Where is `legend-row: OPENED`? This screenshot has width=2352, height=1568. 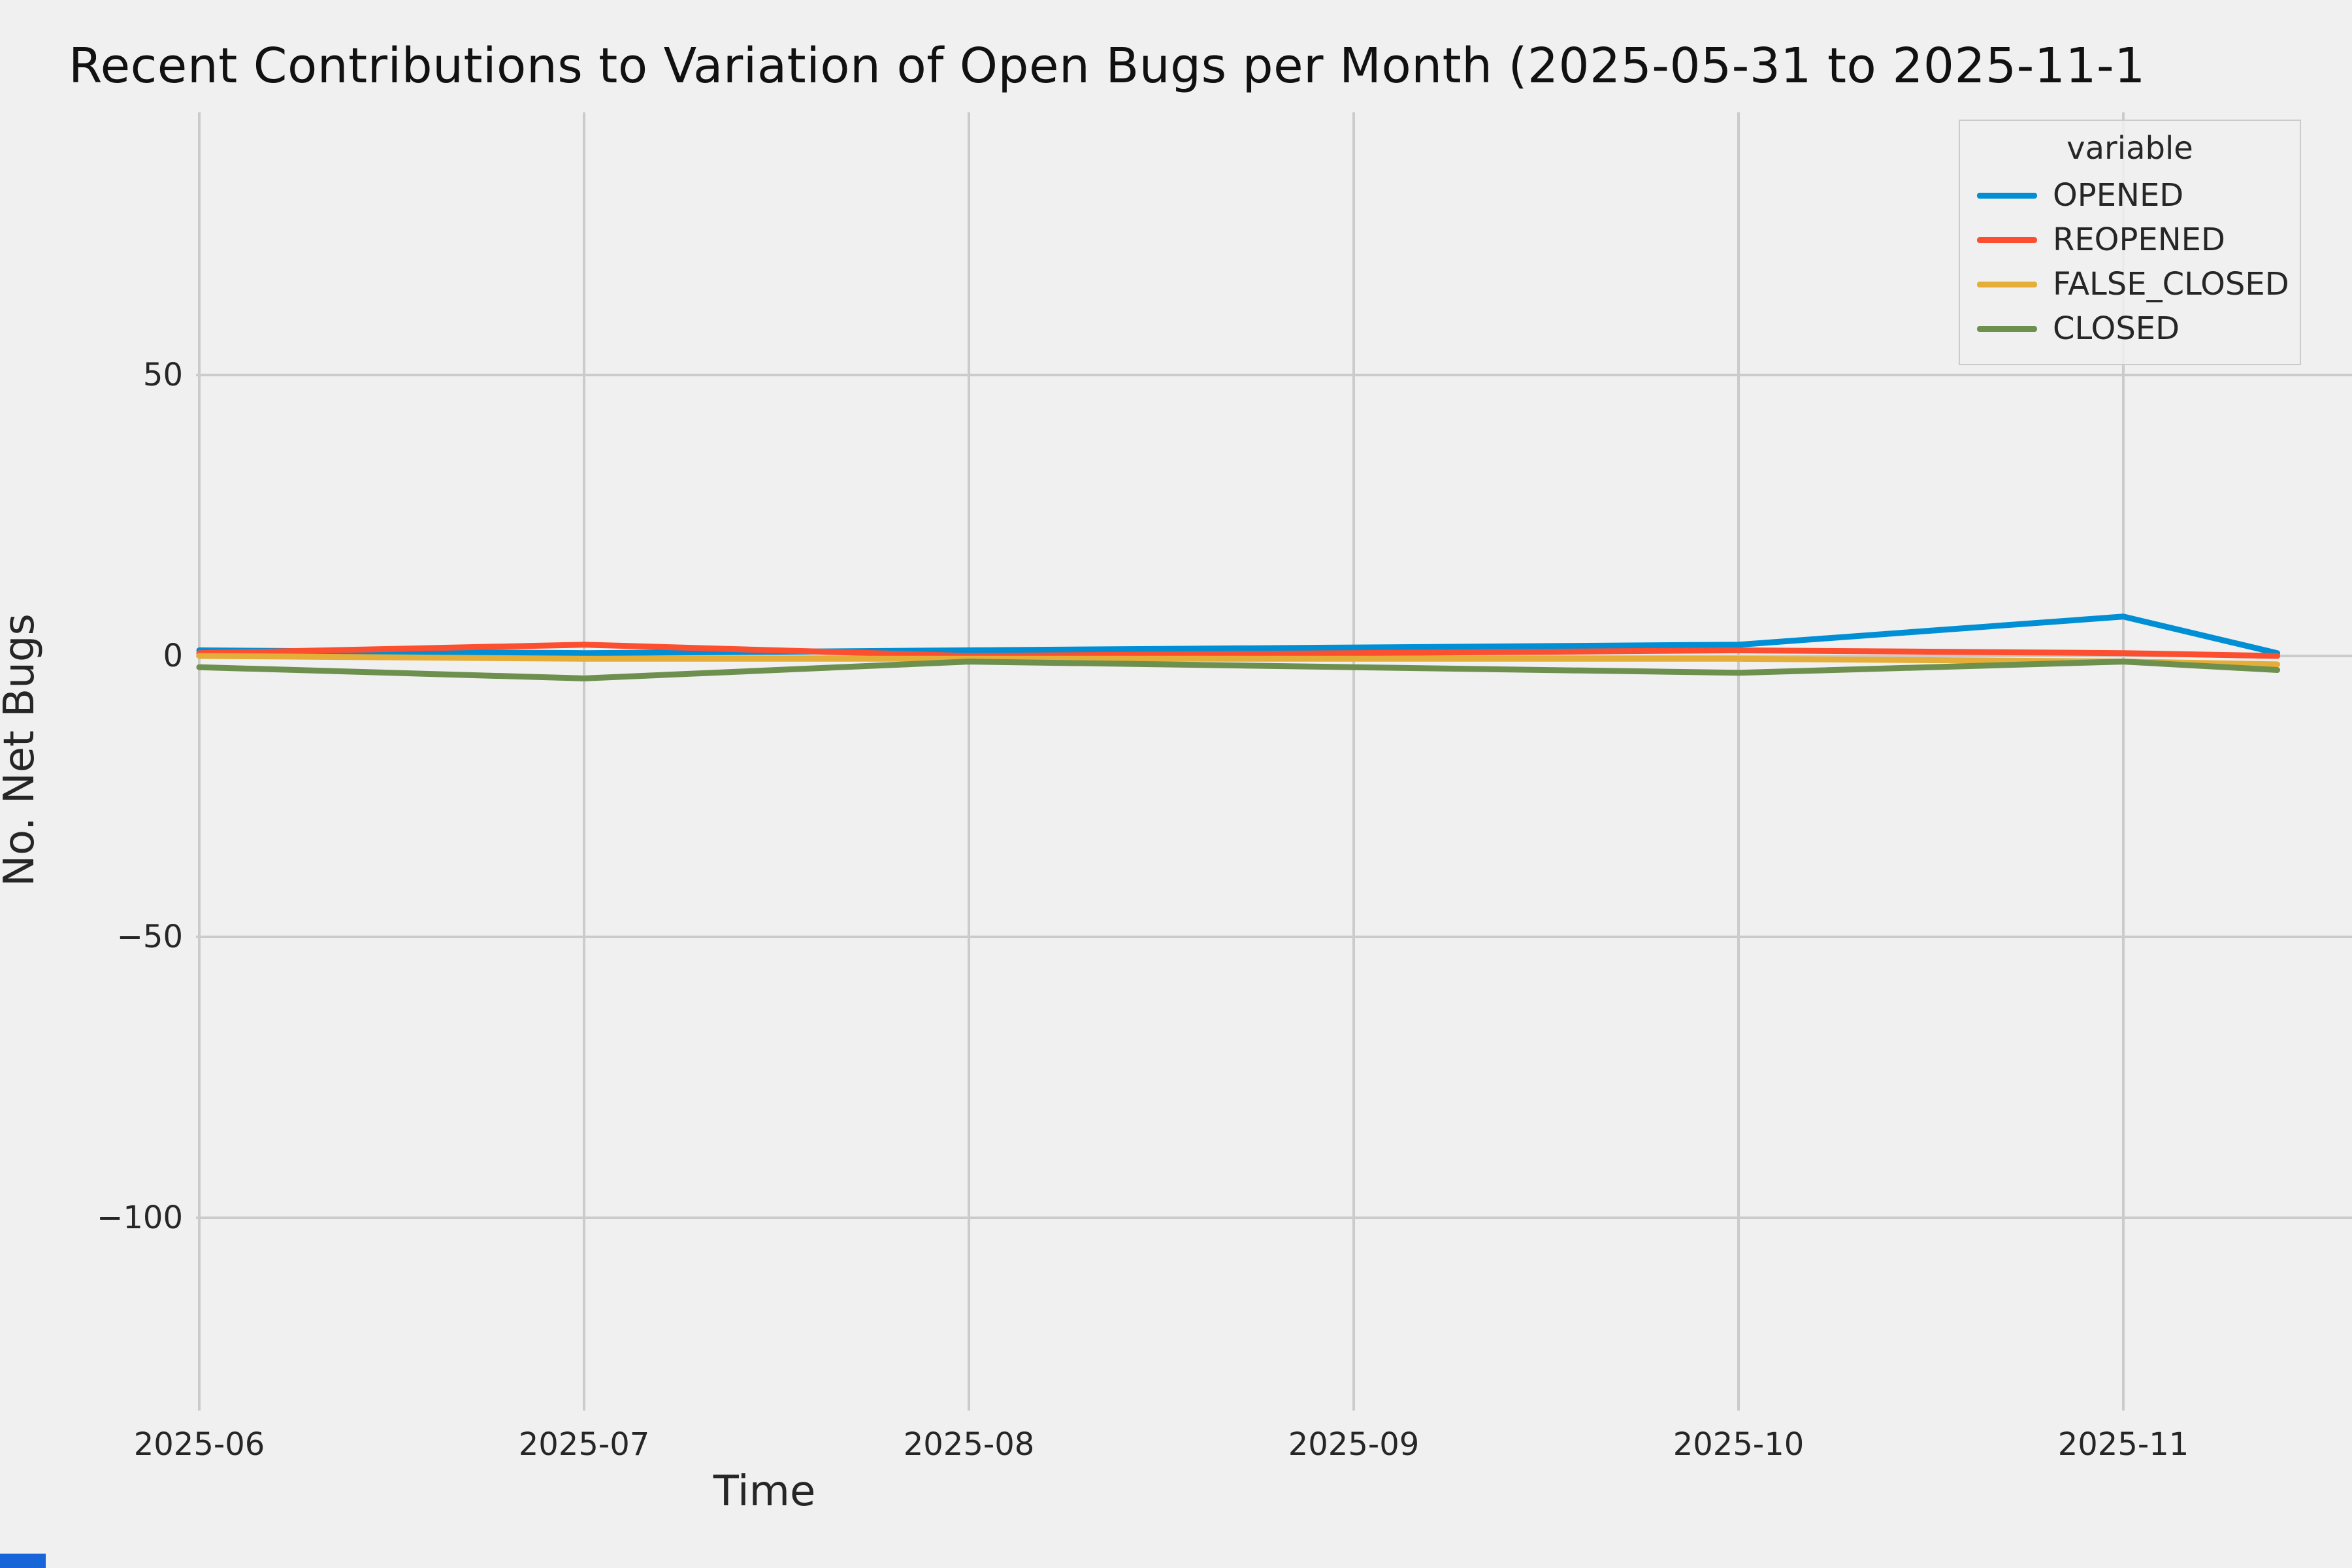
legend-row: OPENED is located at coordinates (2130, 195).